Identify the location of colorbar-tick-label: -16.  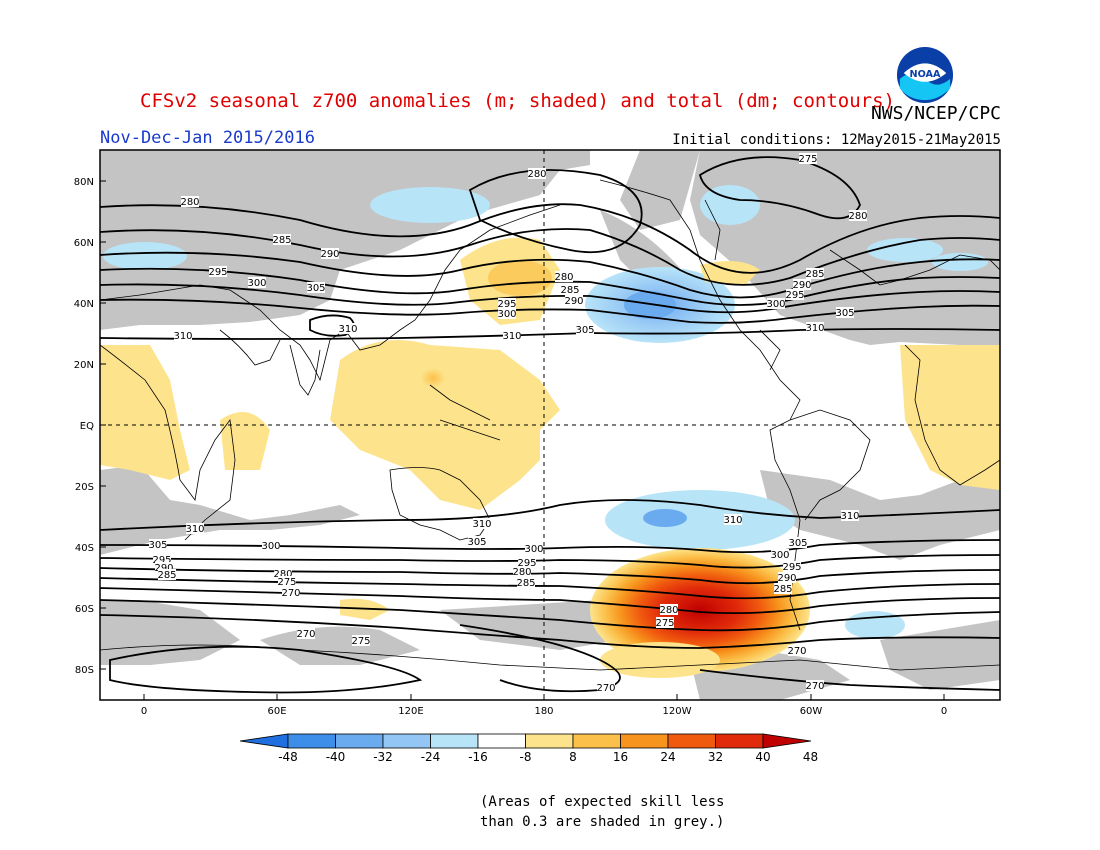
(478, 757).